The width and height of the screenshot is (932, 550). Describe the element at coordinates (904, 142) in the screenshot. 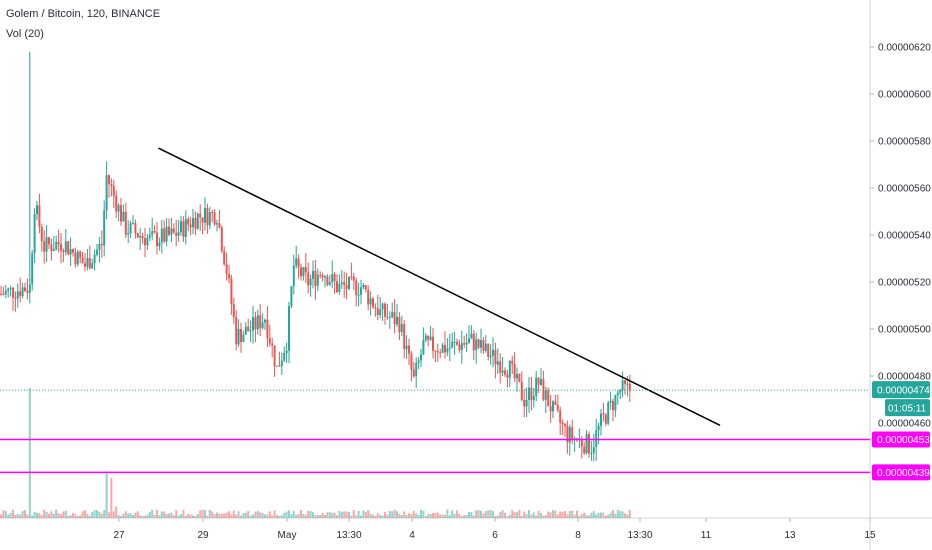

I see `price-tick-label: 0.00000580` at that location.